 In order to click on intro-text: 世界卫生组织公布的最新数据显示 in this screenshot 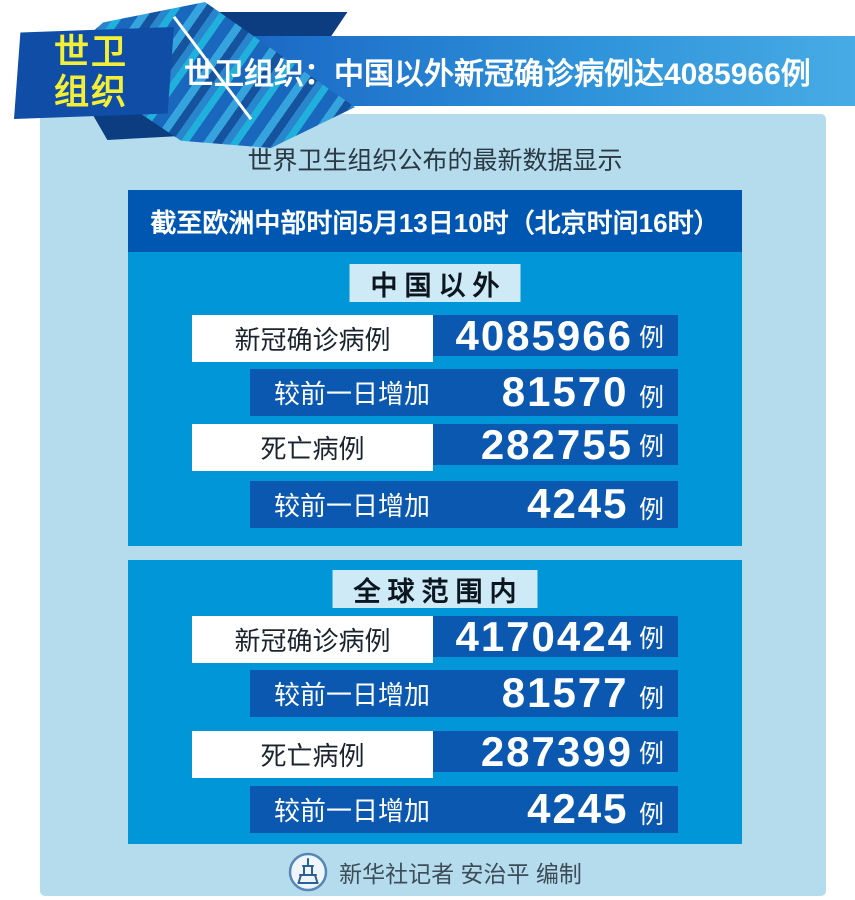, I will do `click(435, 161)`.